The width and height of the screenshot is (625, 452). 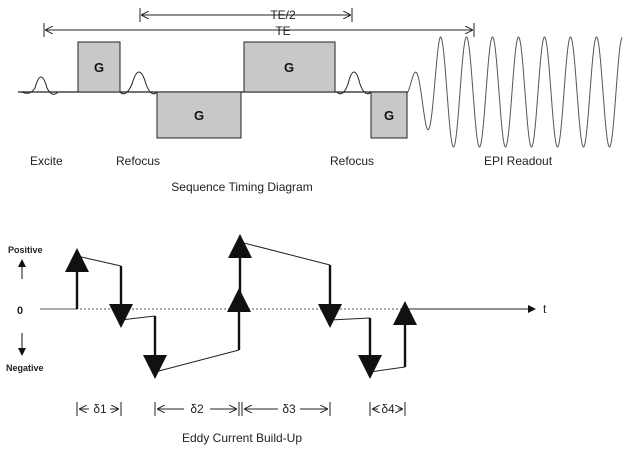 What do you see at coordinates (283, 15) in the screenshot?
I see `te-half-label: TE/2` at bounding box center [283, 15].